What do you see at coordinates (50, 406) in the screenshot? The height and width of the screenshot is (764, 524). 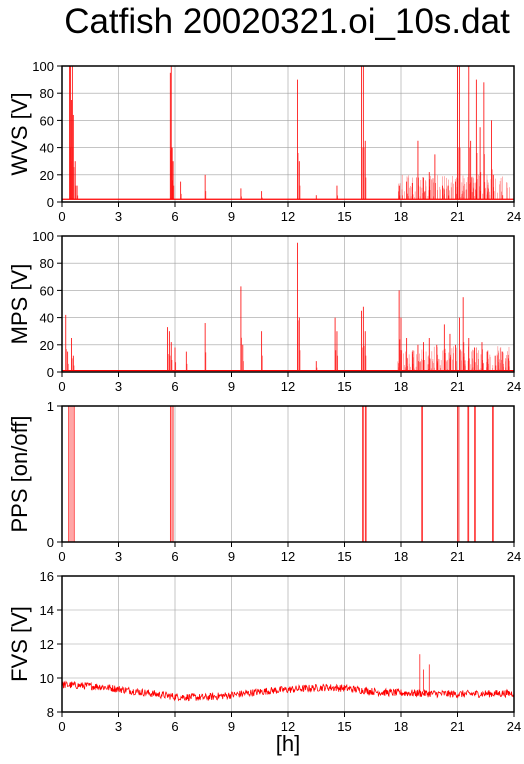 I see `y-tick-label: 1` at bounding box center [50, 406].